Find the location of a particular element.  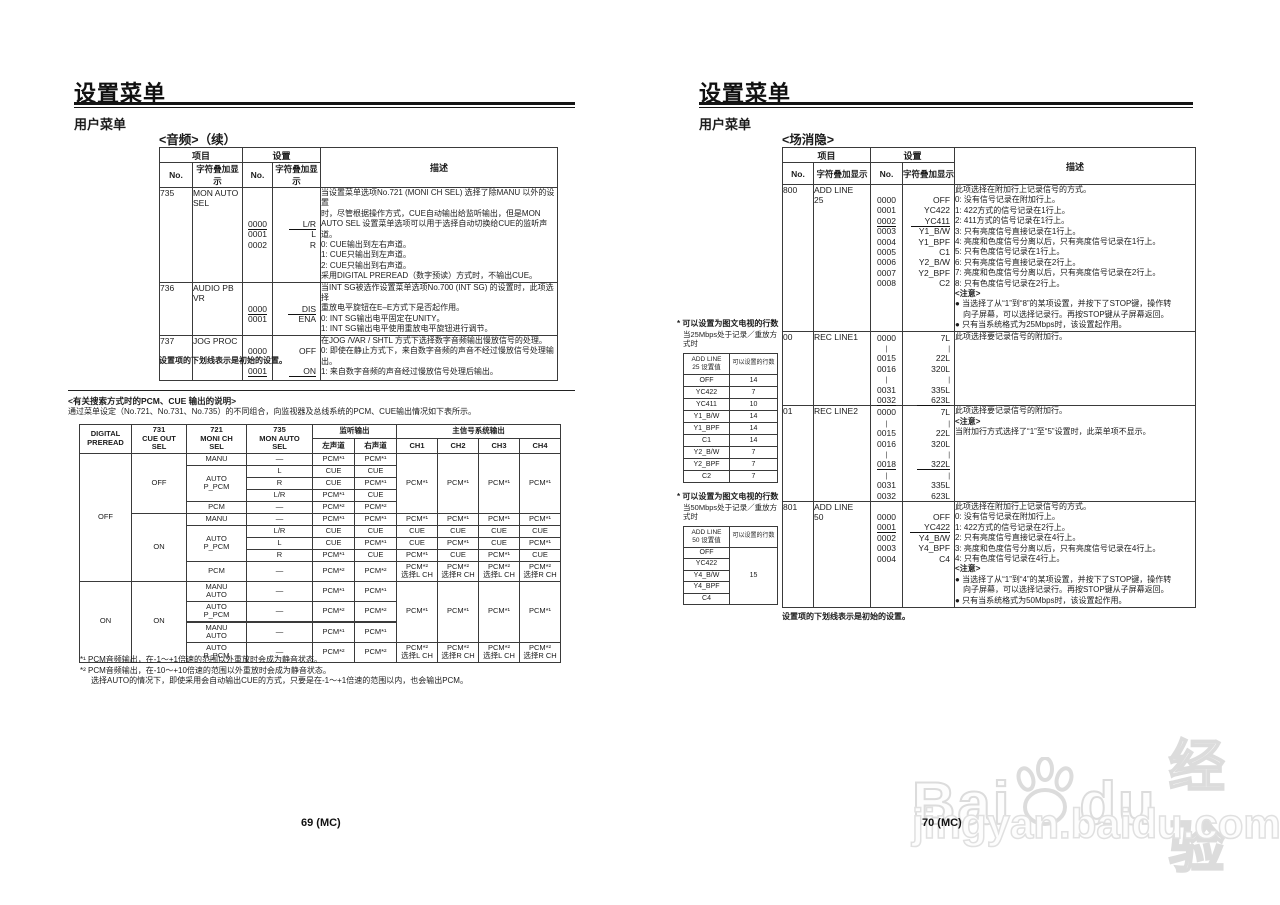

right-page-number: 70 (MC) is located at coordinates (942, 823).